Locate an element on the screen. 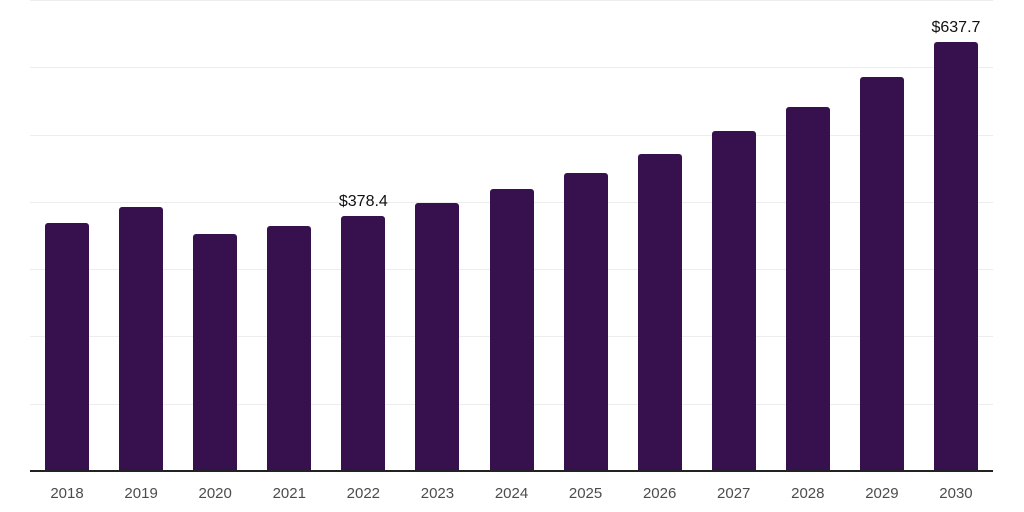 The height and width of the screenshot is (512, 1024). x-tick-label-2025: 2025 is located at coordinates (585, 493).